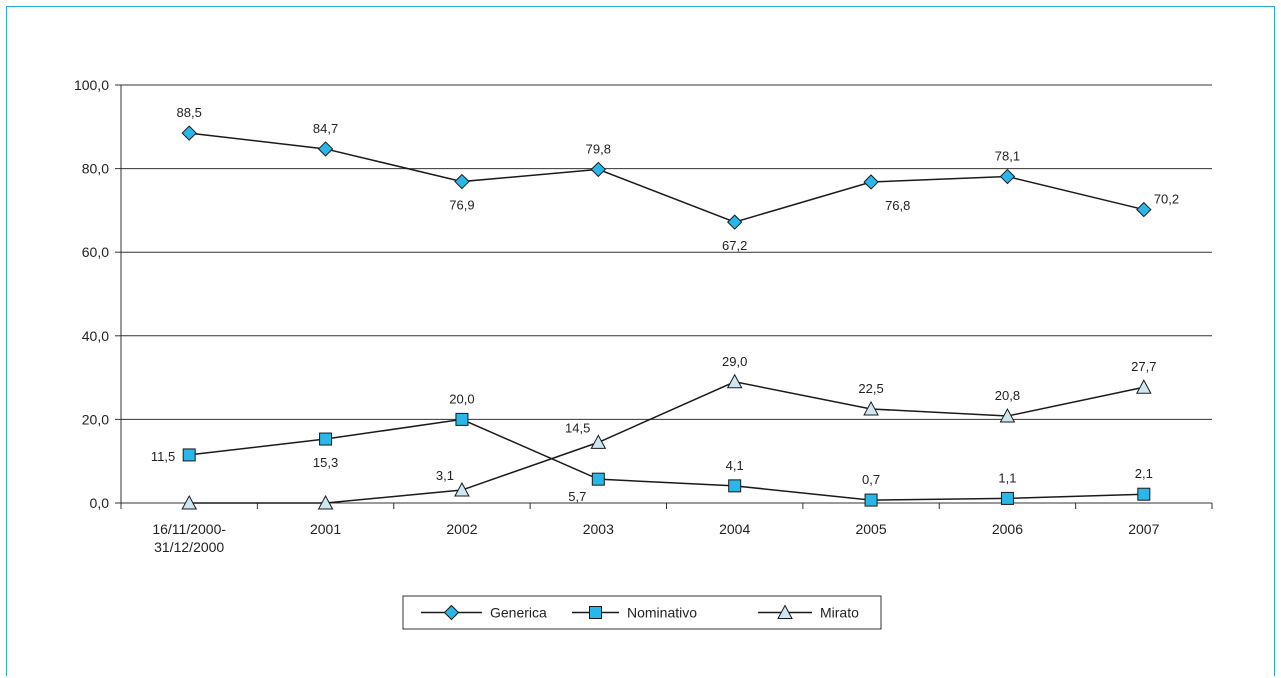 This screenshot has width=1281, height=678. I want to click on mirato-data-label: 20,8, so click(1007, 395).